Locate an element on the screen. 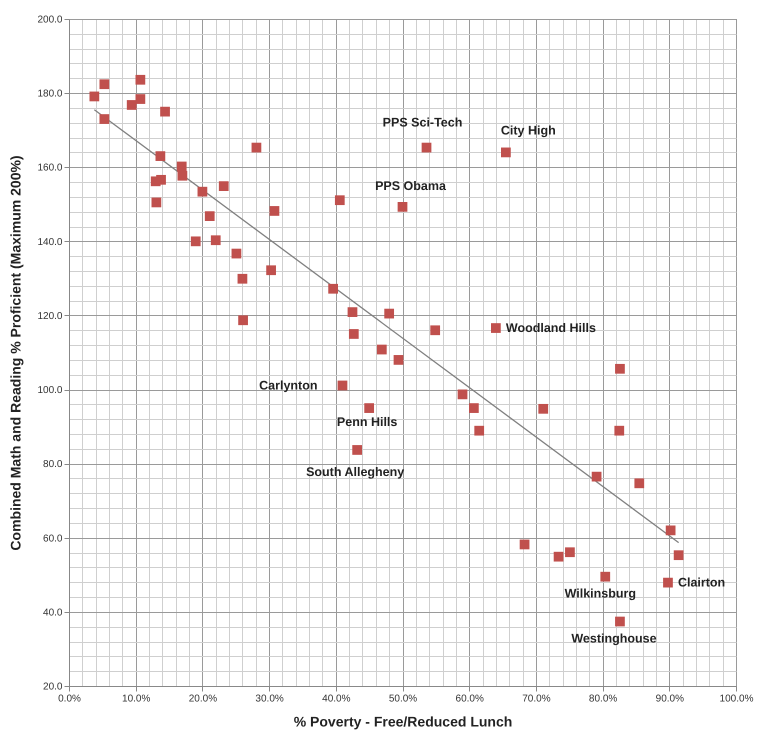  annotation: Woodland Hills is located at coordinates (551, 328).